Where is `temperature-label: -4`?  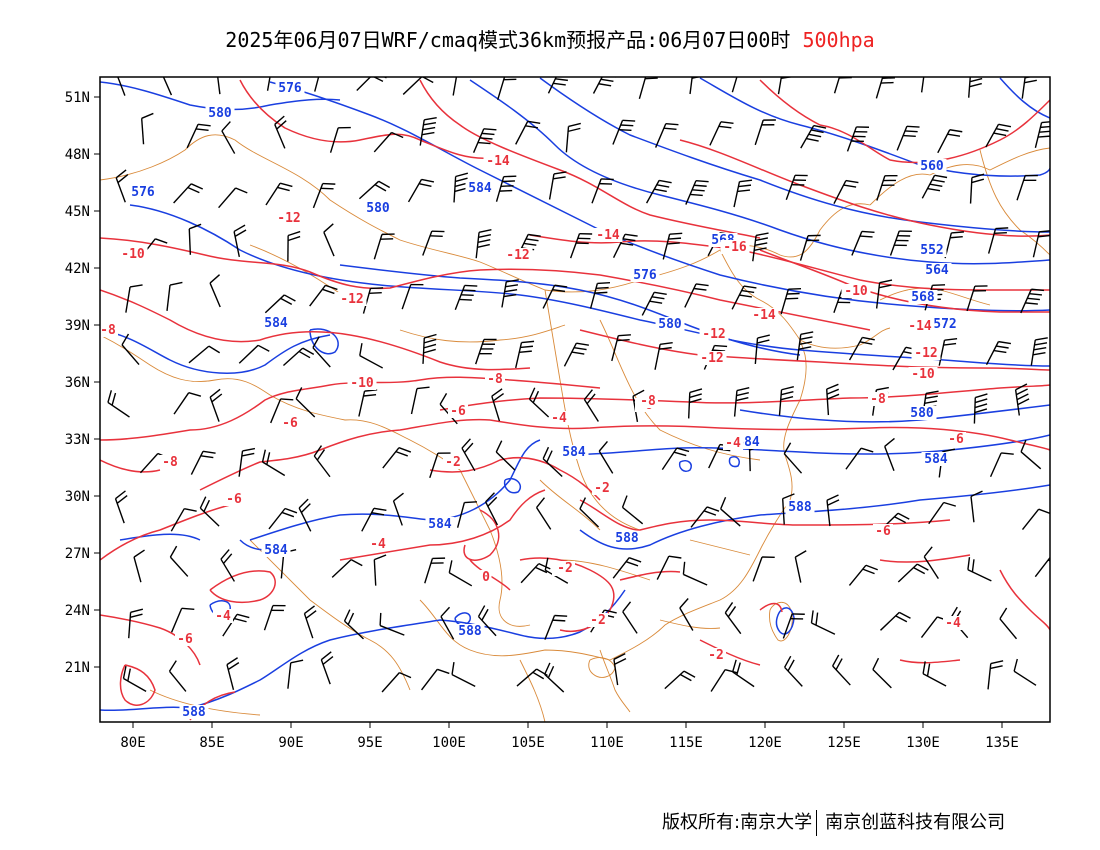 temperature-label: -4 is located at coordinates (378, 544).